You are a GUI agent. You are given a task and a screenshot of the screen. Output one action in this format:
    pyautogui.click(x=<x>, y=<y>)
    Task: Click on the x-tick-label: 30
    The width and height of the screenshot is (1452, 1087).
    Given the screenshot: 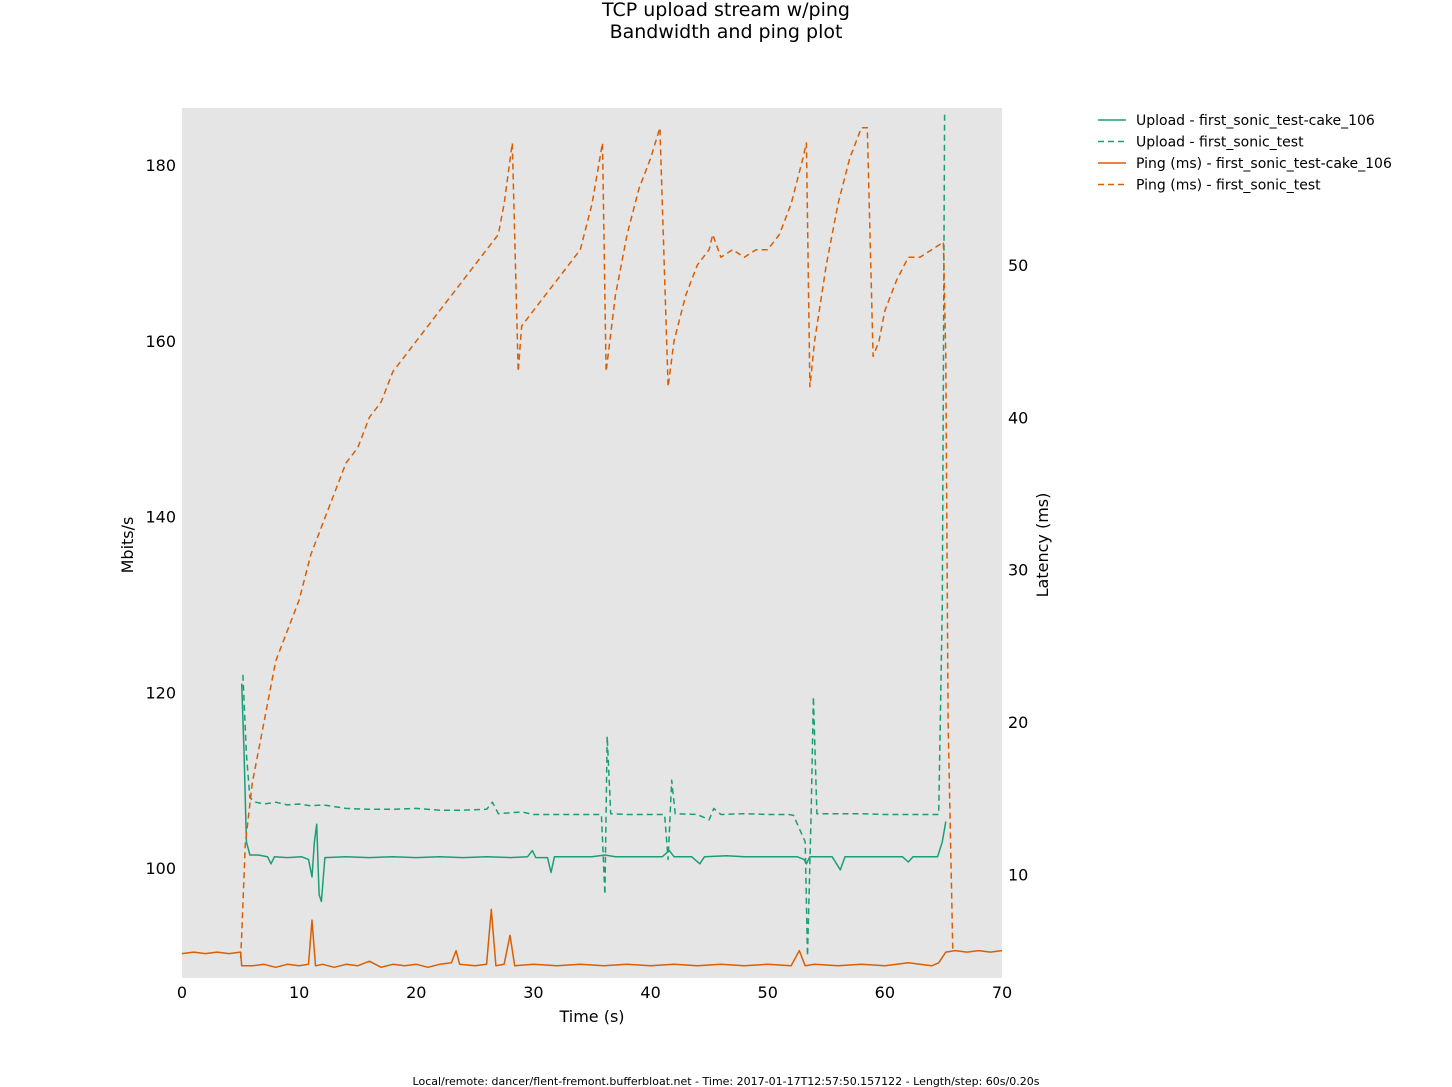 What is the action you would take?
    pyautogui.click(x=533, y=992)
    